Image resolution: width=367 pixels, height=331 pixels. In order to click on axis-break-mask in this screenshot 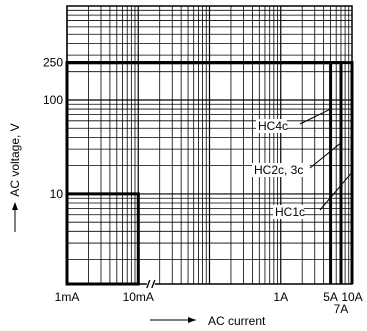, I will do `click(150, 284)`.